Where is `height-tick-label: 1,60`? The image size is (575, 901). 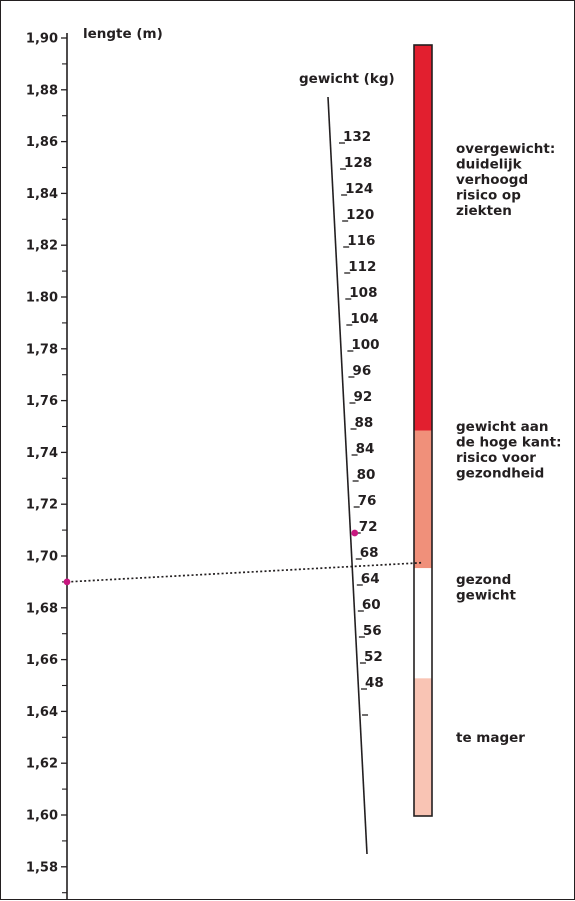 height-tick-label: 1,60 is located at coordinates (42, 816).